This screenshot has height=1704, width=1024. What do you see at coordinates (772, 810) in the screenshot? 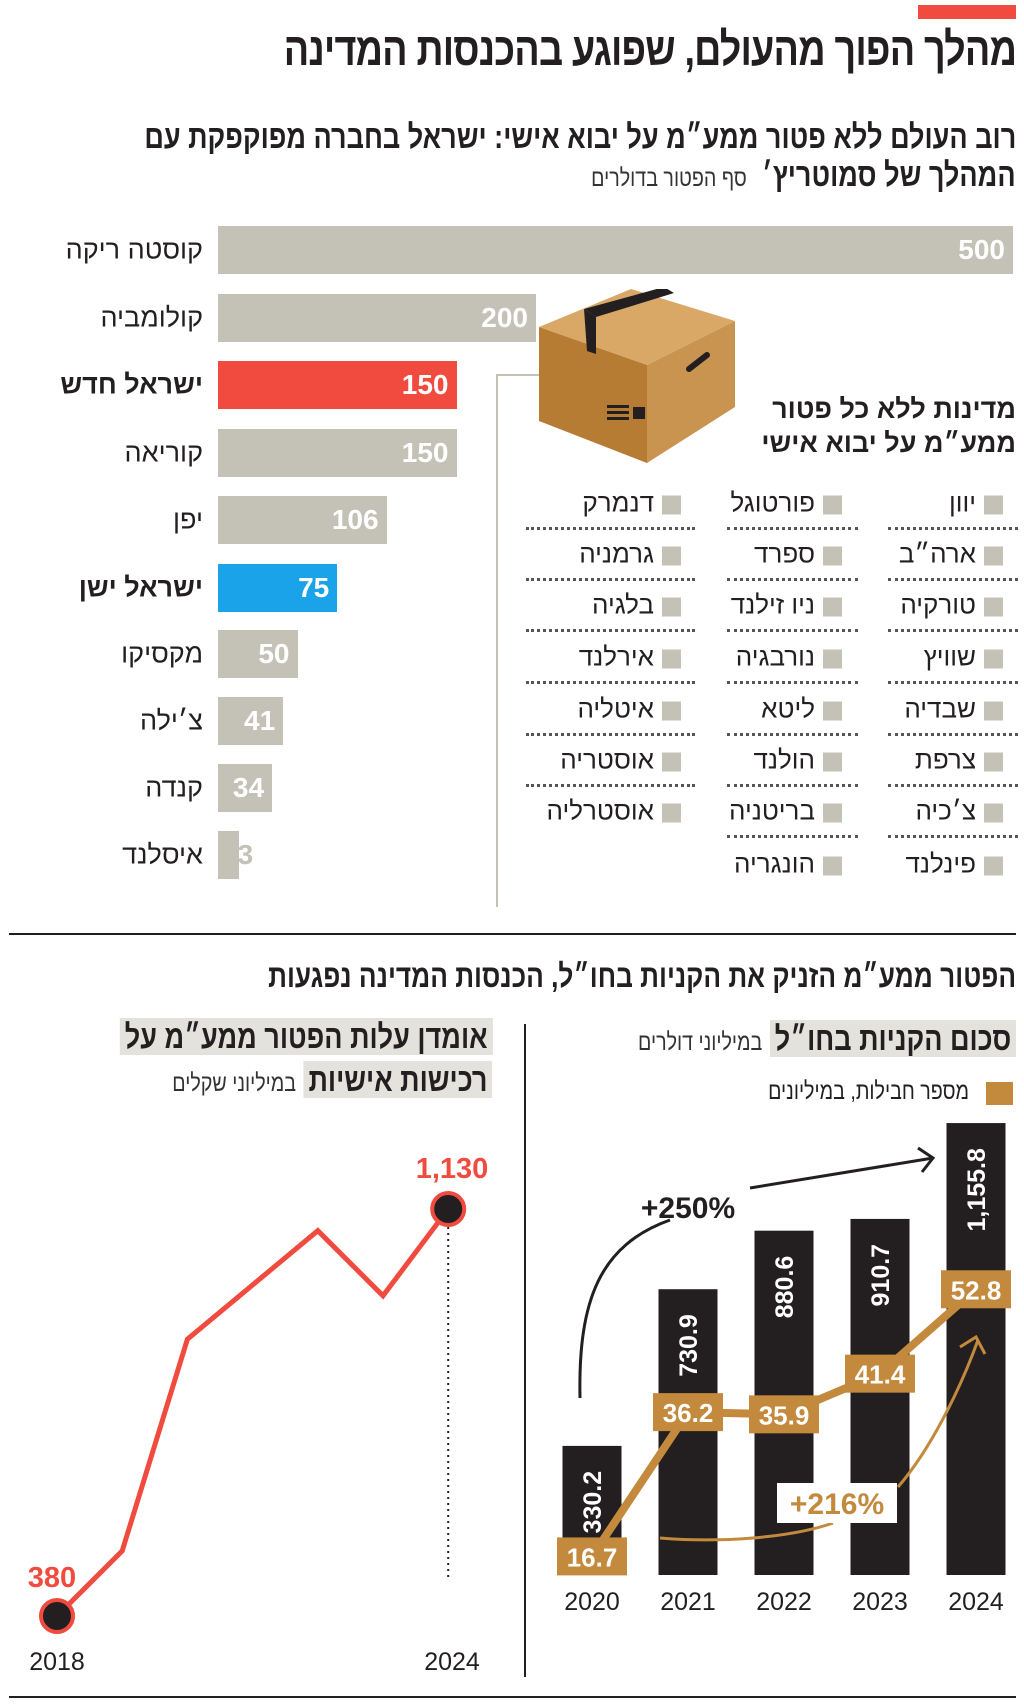
I see `country-name: בריטניה` at bounding box center [772, 810].